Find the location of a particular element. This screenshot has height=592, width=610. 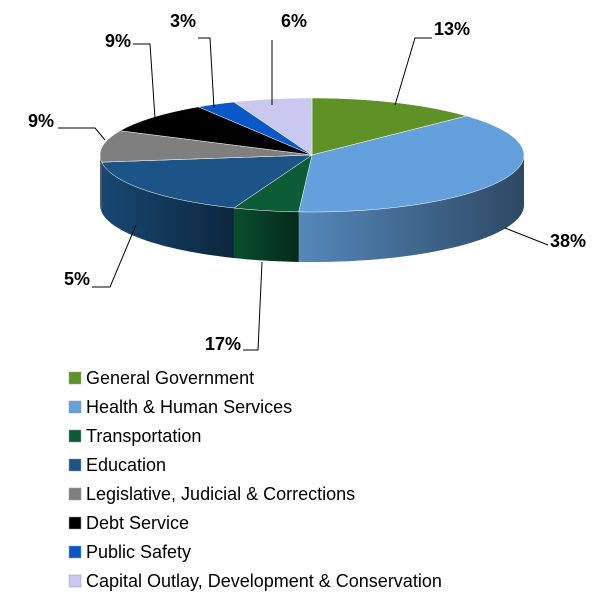

data-label: 13% is located at coordinates (452, 29).